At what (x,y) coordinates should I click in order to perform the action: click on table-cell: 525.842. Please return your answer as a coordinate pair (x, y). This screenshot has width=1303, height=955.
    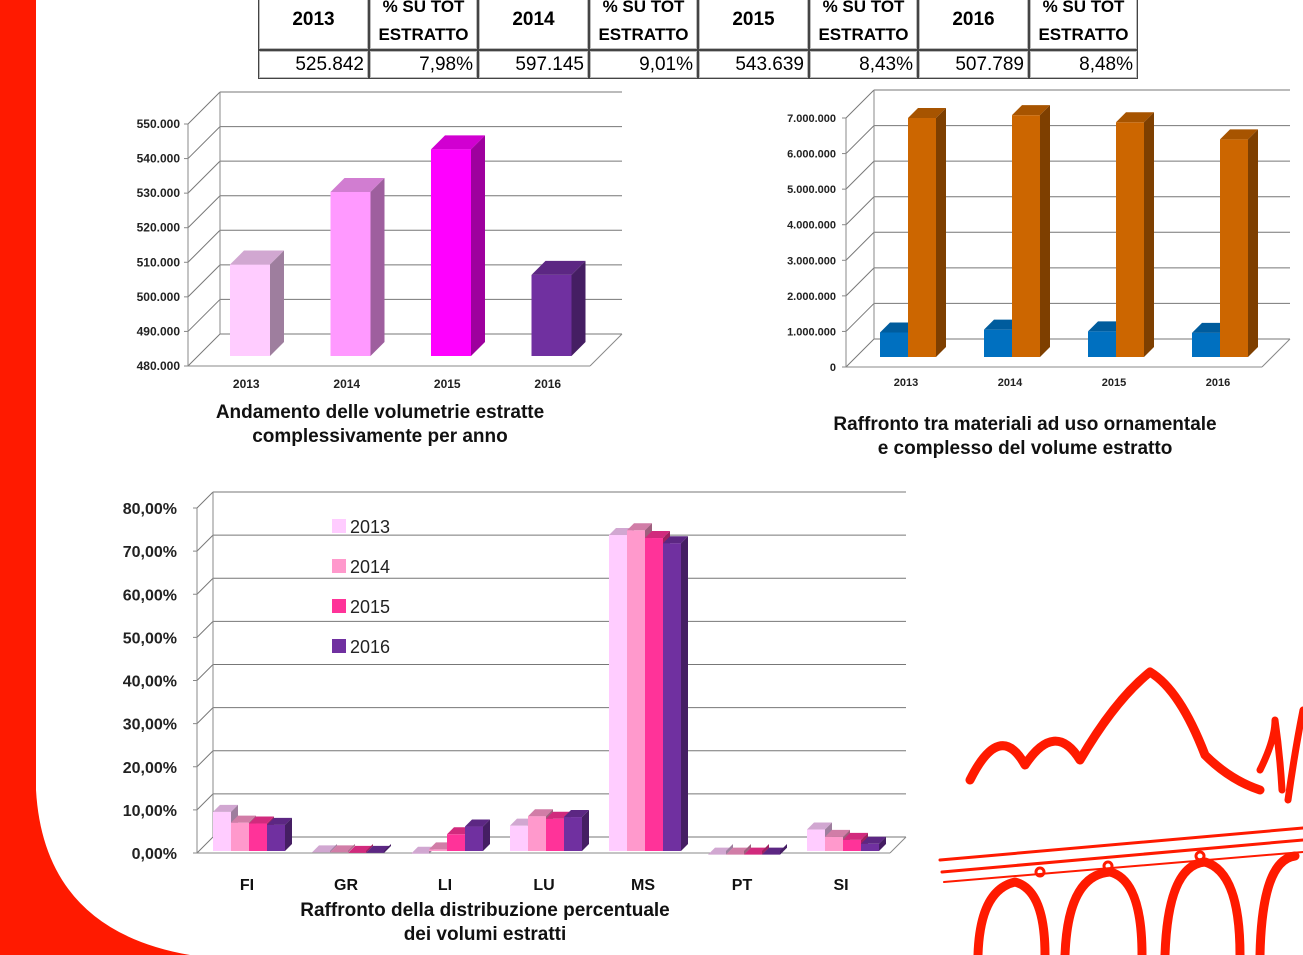
    Looking at the image, I should click on (313, 64).